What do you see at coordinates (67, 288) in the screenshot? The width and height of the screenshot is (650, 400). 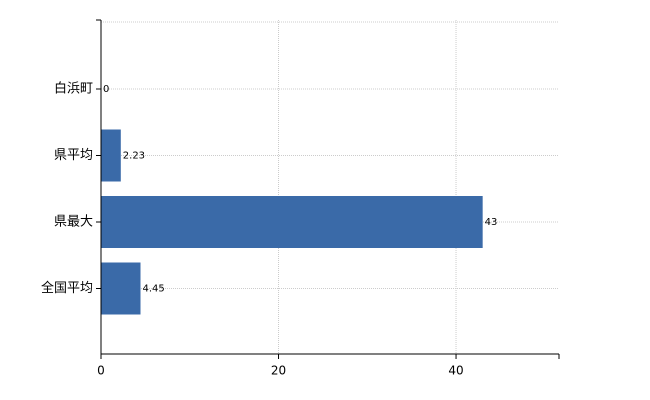 I see `y-tick-label: 全国平均` at bounding box center [67, 288].